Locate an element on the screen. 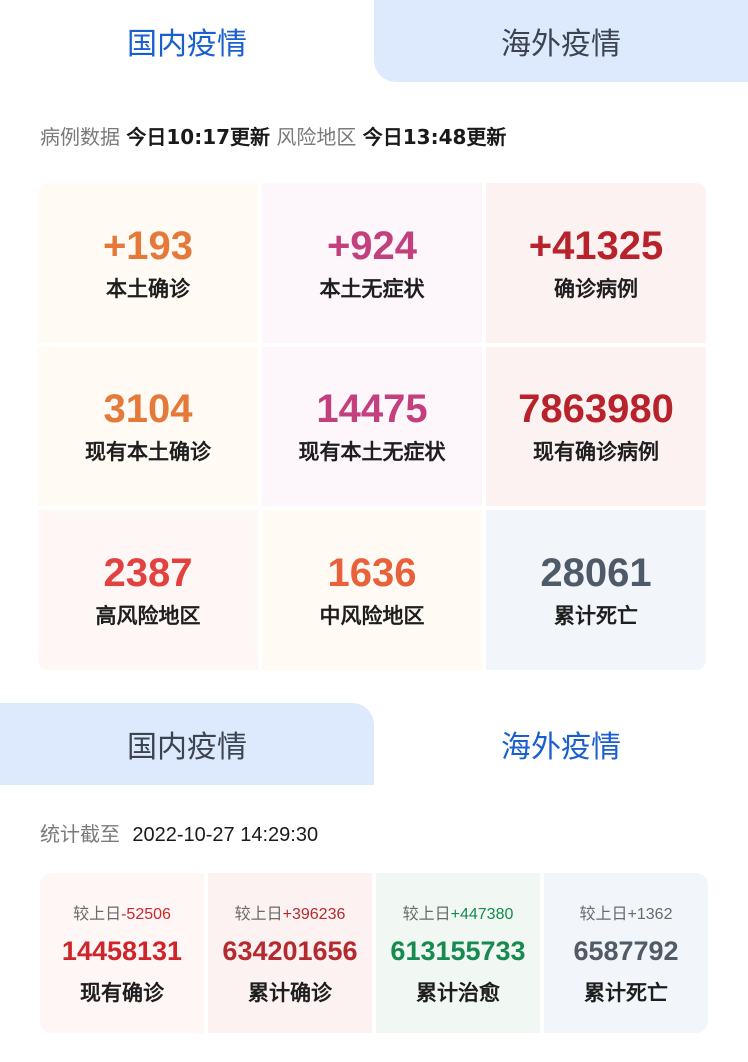  stat-value: 3104 is located at coordinates (148, 409).